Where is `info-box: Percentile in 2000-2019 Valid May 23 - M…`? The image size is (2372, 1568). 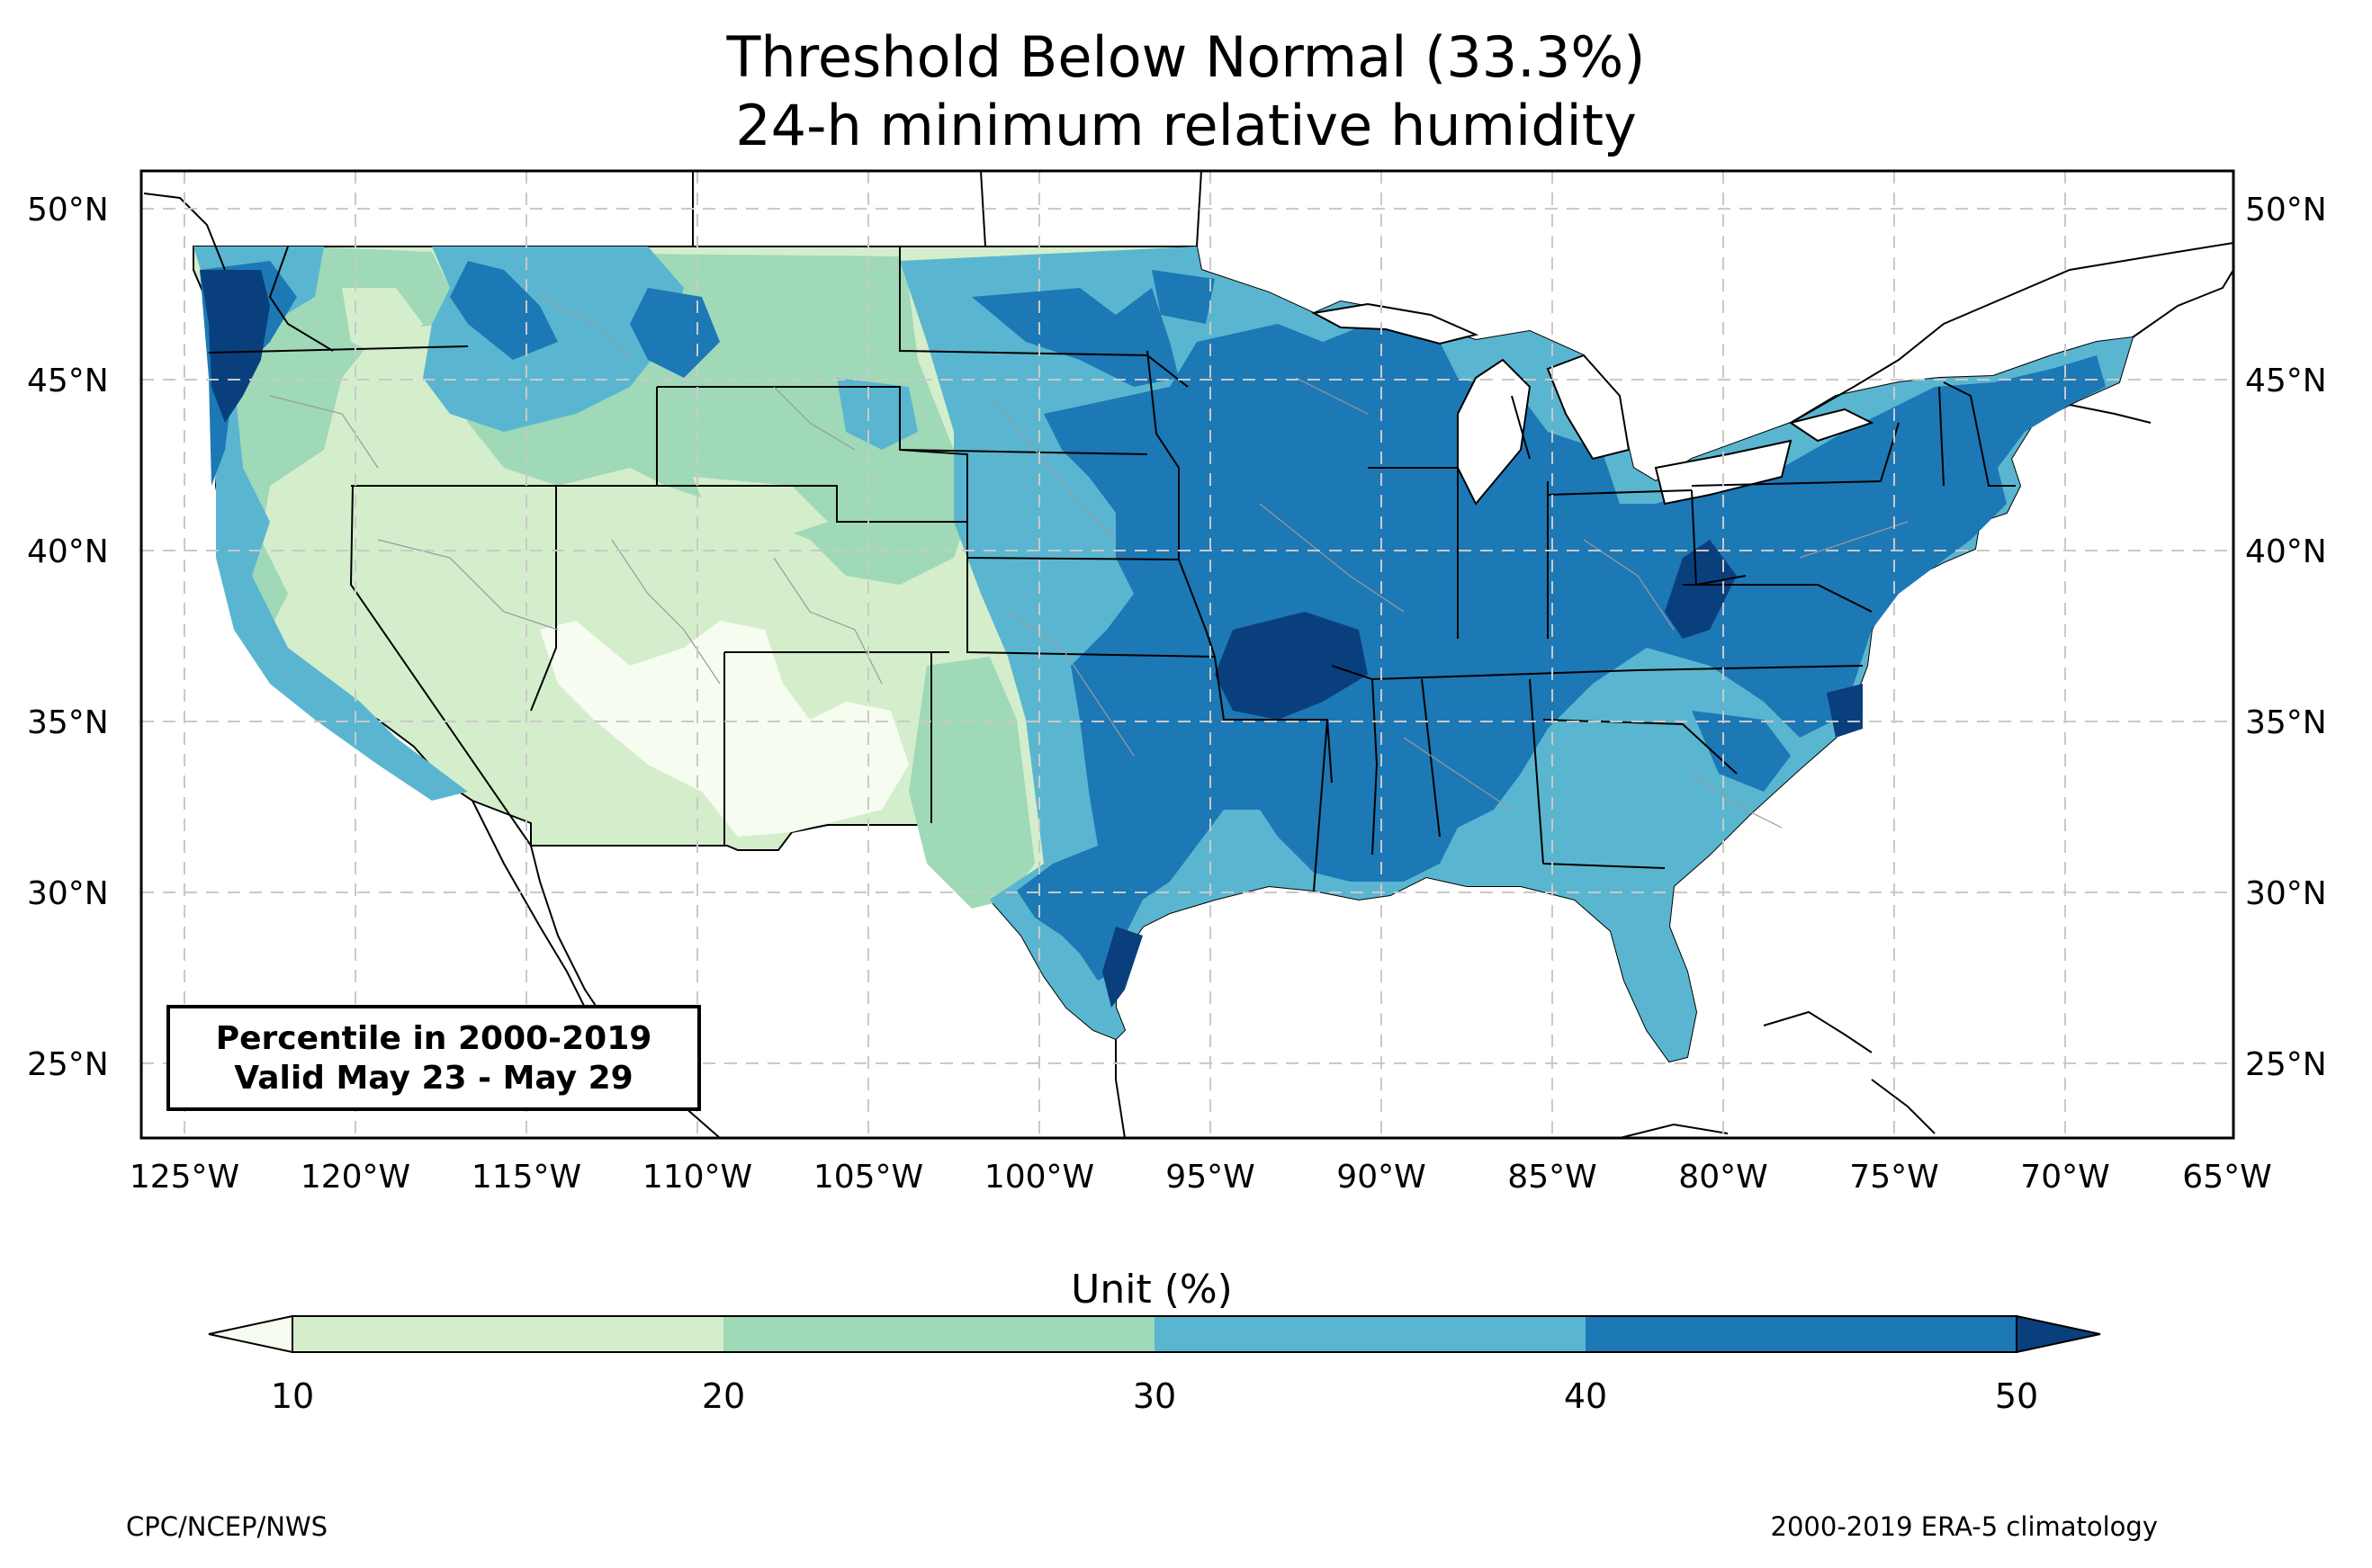
info-box: Percentile in 2000-2019 Valid May 23 - M… is located at coordinates (433, 1058).